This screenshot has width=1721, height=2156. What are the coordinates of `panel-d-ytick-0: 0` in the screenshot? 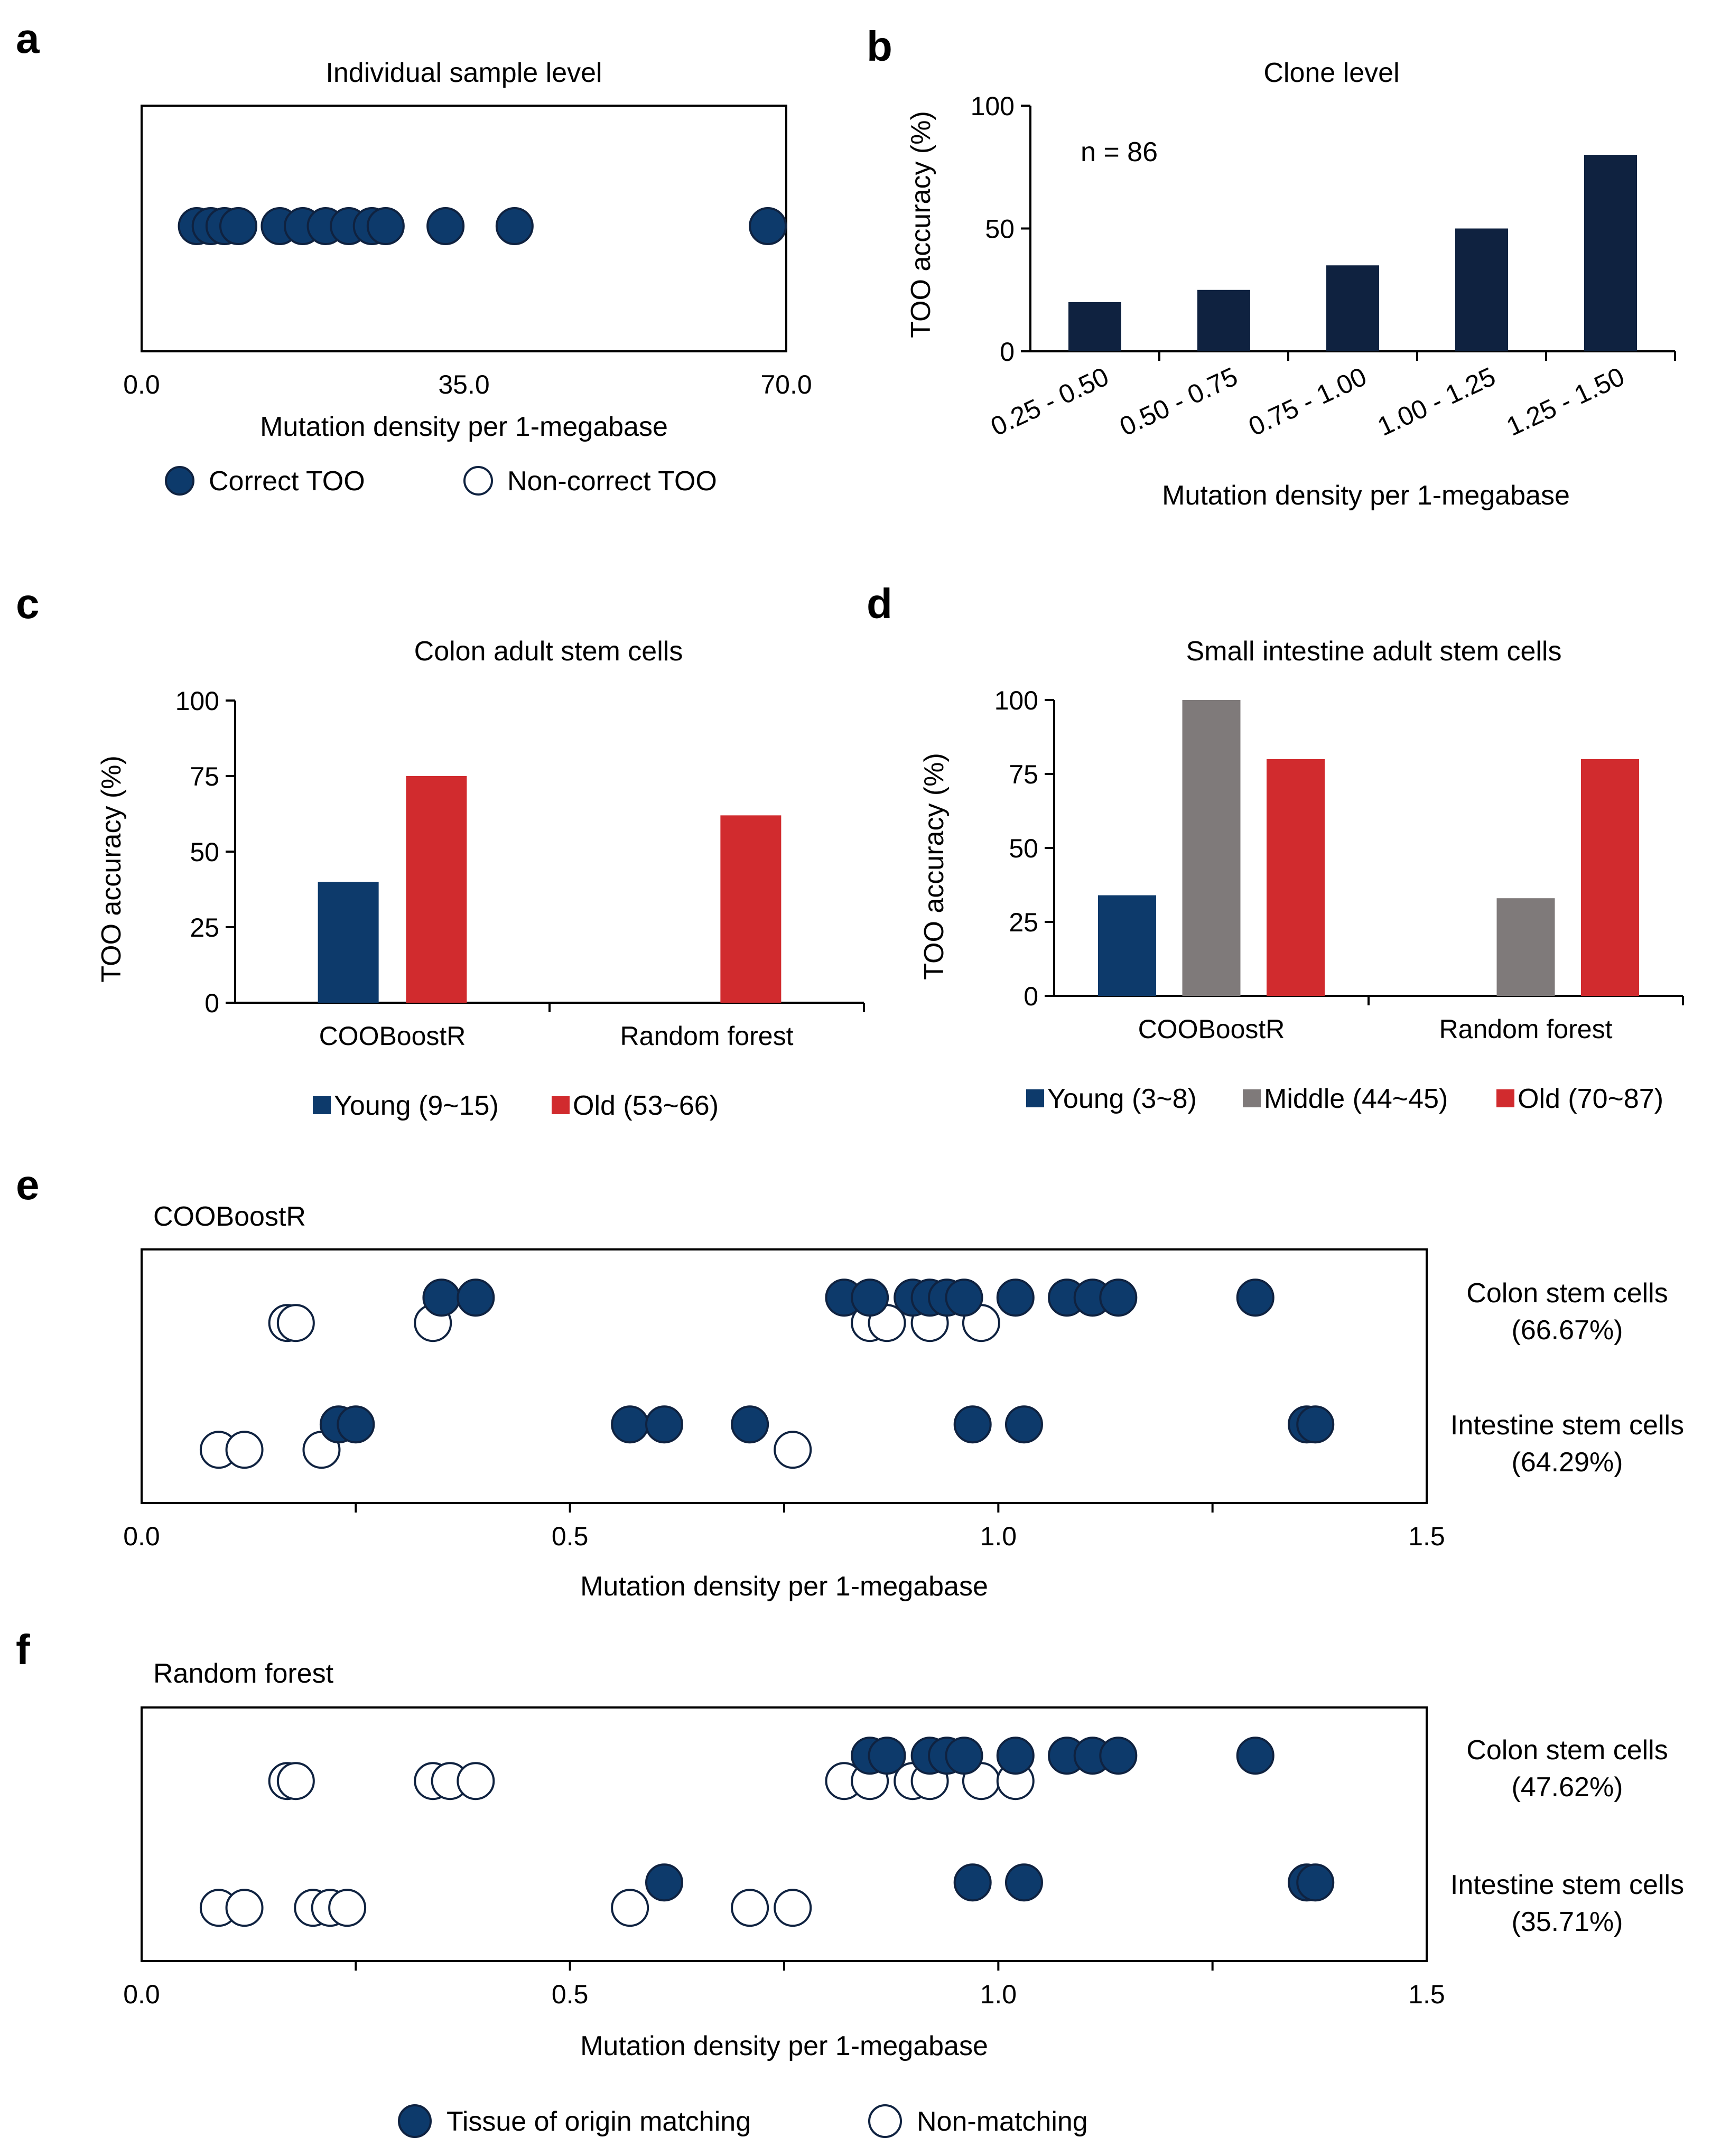 It's located at (1031, 996).